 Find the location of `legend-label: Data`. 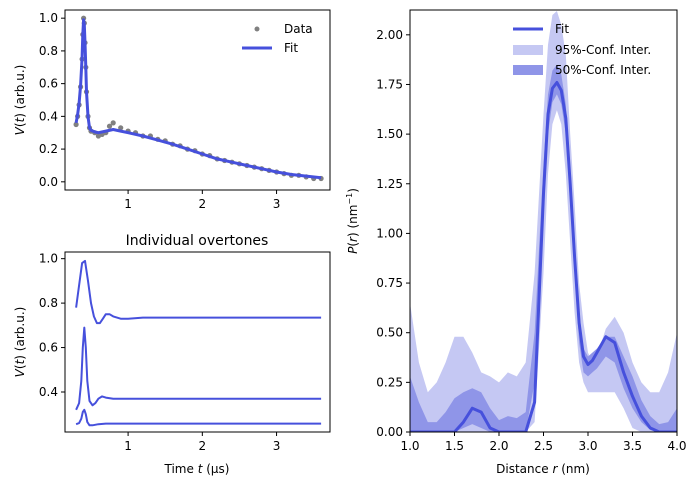

legend-label: Data is located at coordinates (298, 29).